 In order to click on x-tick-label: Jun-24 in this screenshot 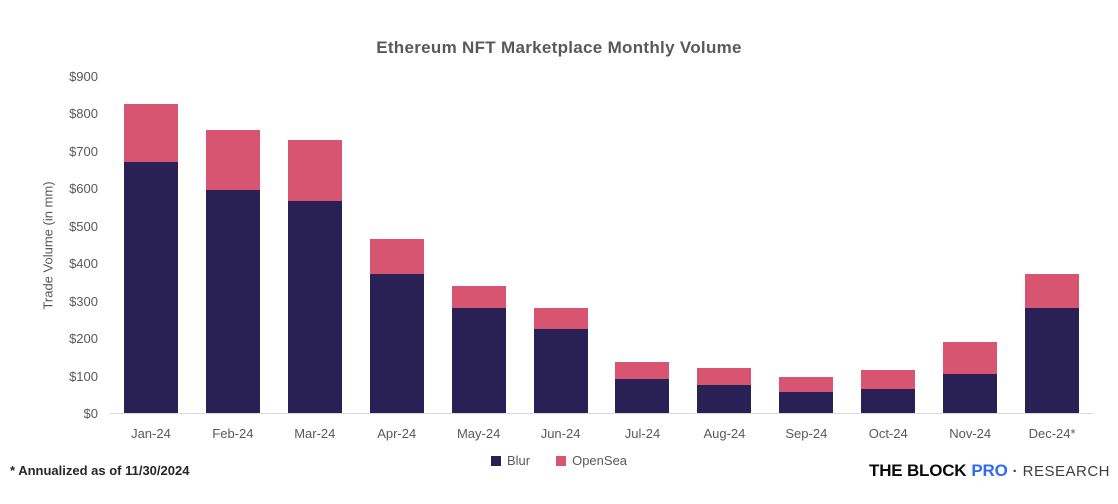, I will do `click(560, 433)`.